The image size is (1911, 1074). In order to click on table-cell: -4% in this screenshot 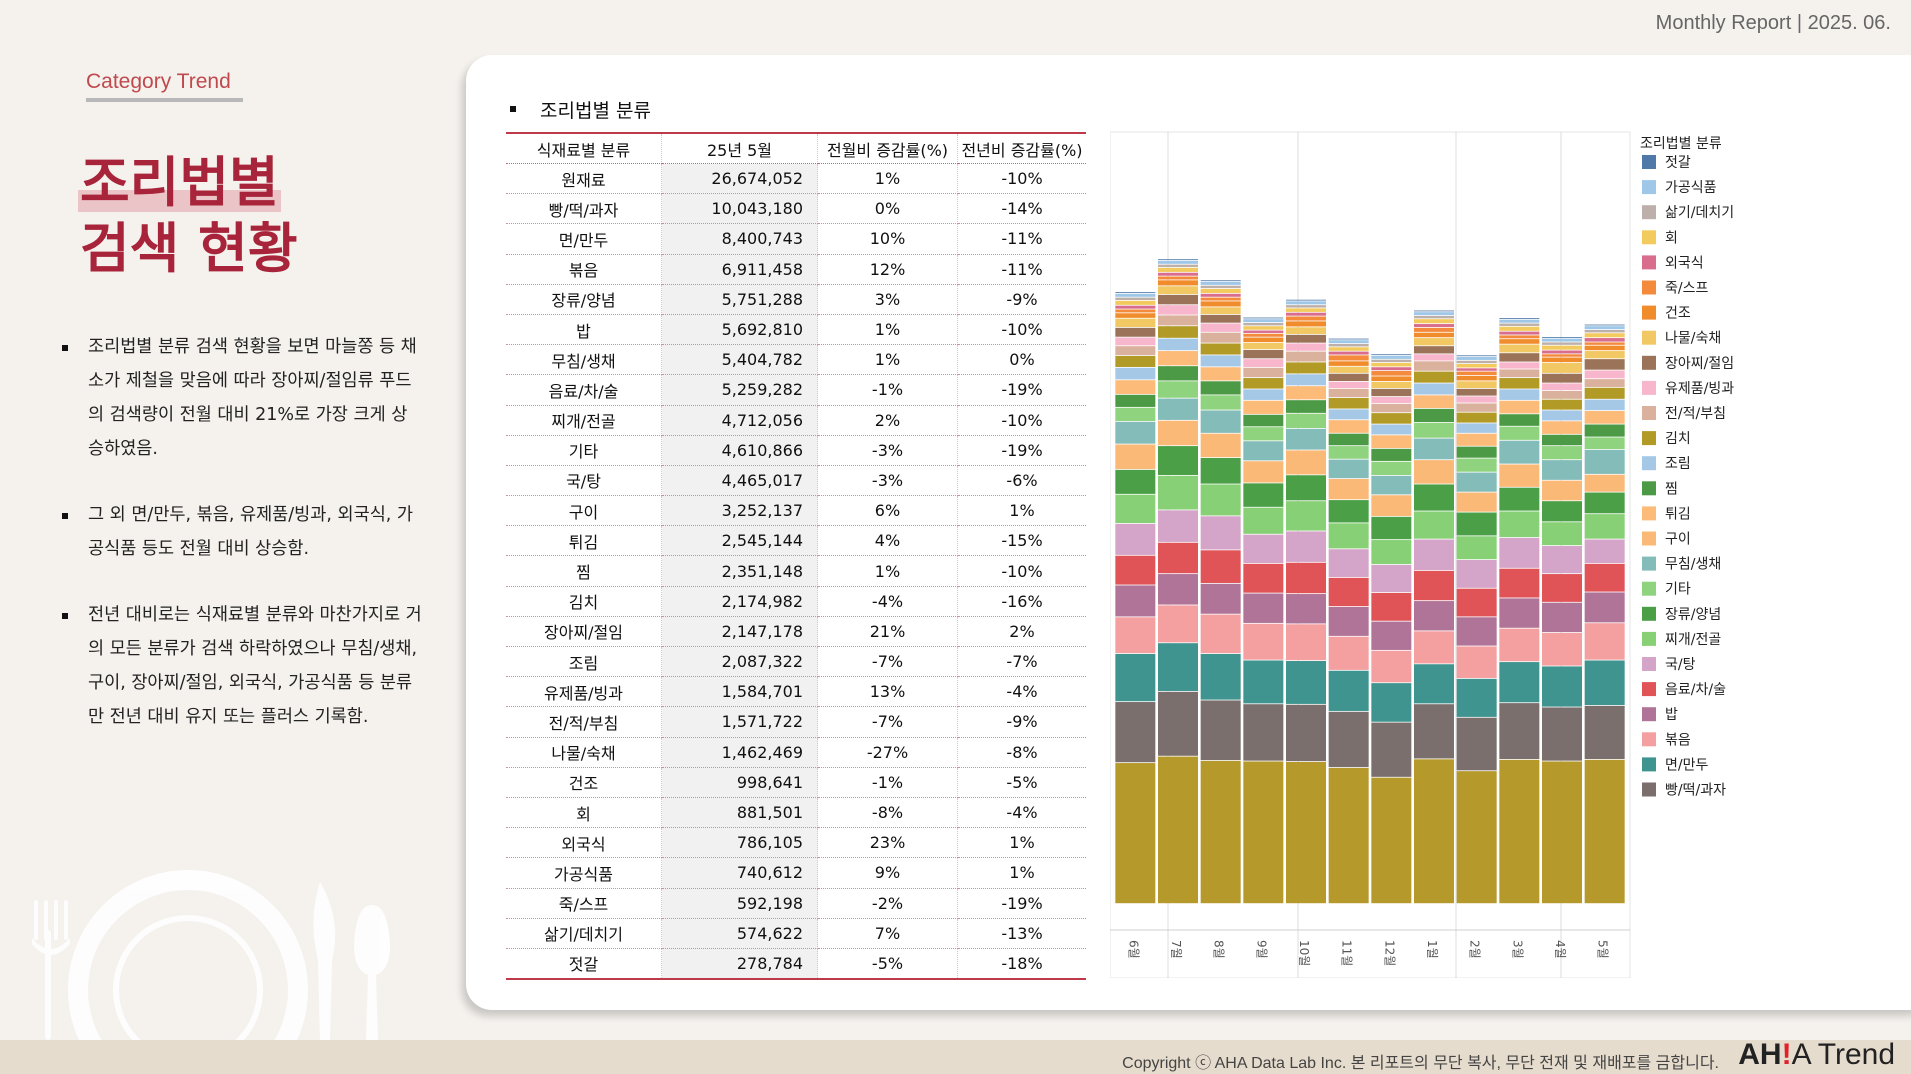, I will do `click(887, 601)`.